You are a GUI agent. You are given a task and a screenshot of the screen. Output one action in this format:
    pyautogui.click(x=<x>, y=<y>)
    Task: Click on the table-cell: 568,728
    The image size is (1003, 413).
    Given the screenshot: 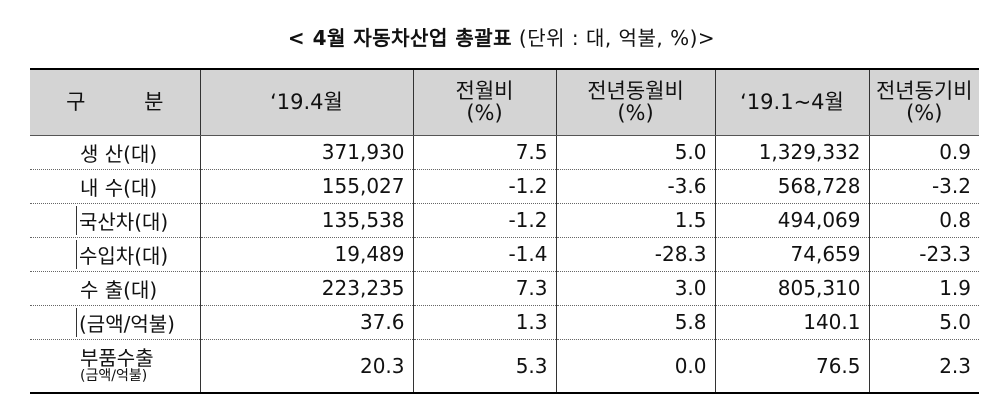 What is the action you would take?
    pyautogui.click(x=792, y=186)
    